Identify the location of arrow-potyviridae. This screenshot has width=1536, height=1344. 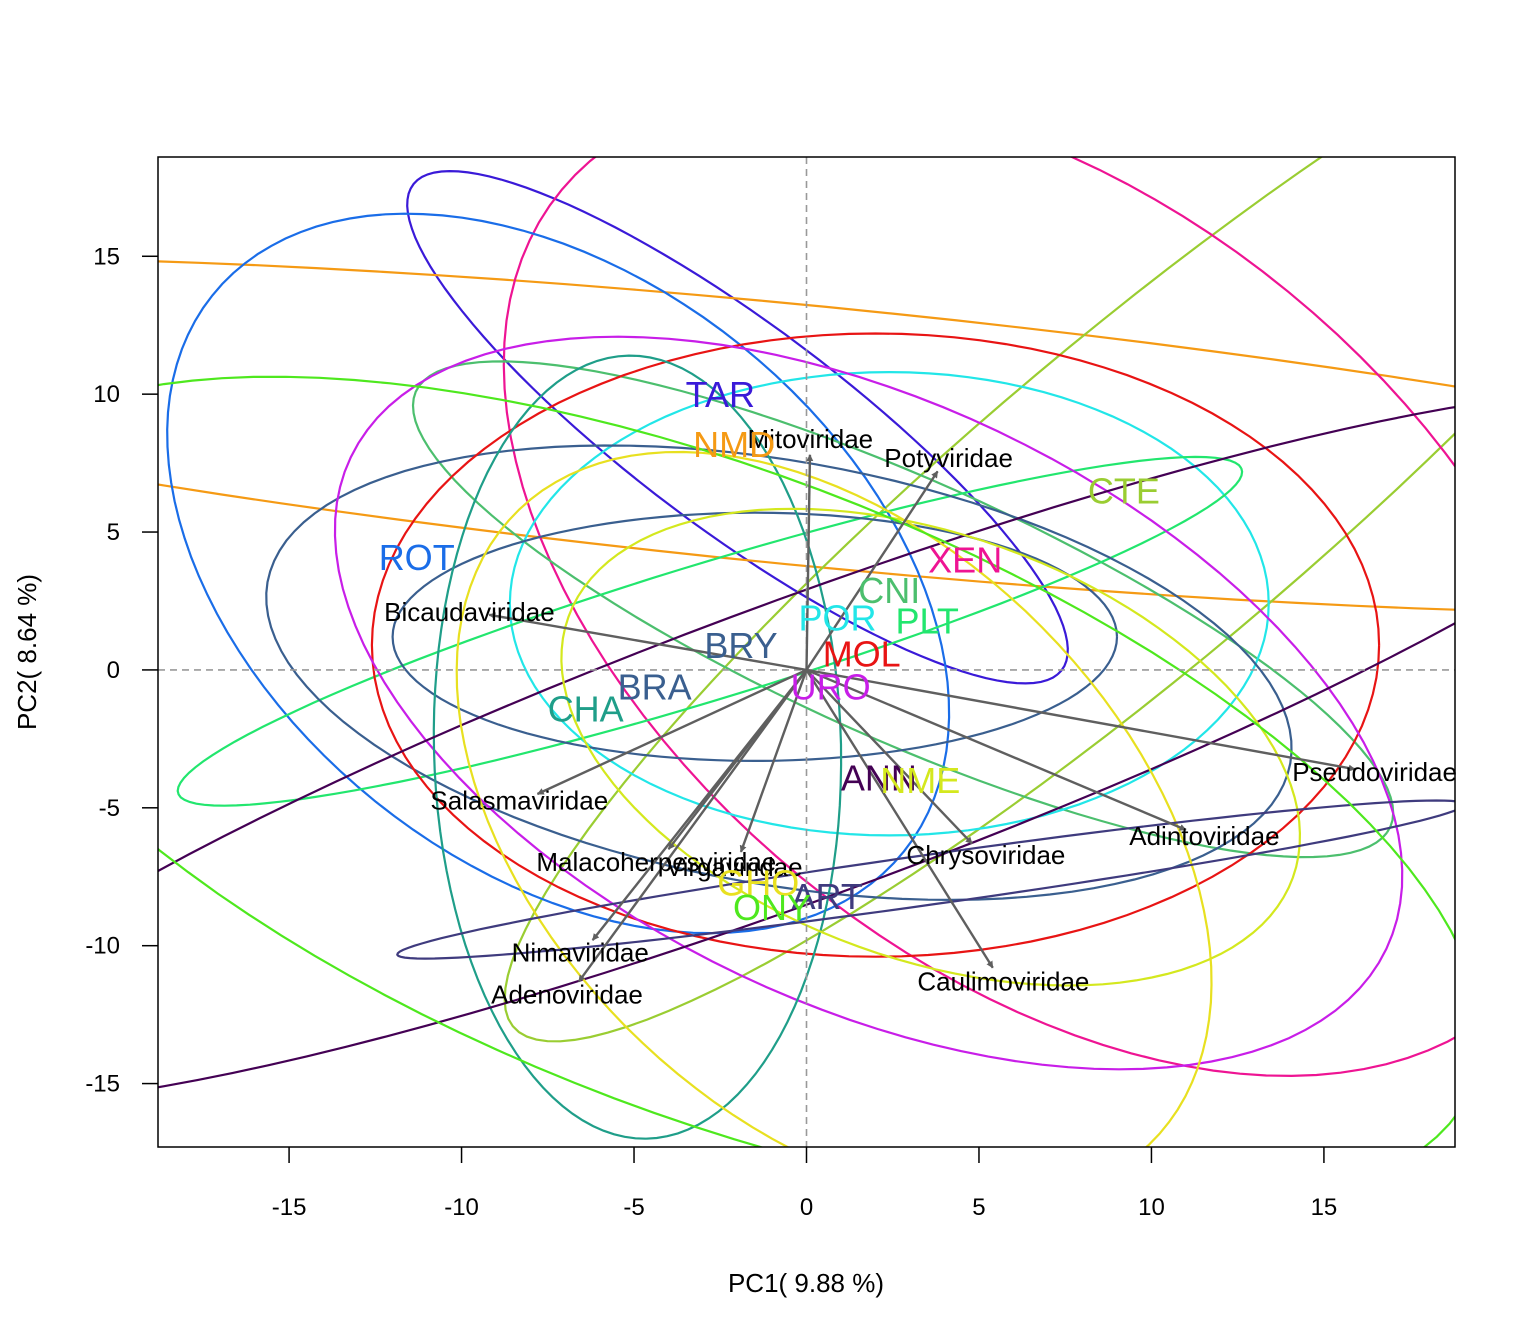
(872, 570).